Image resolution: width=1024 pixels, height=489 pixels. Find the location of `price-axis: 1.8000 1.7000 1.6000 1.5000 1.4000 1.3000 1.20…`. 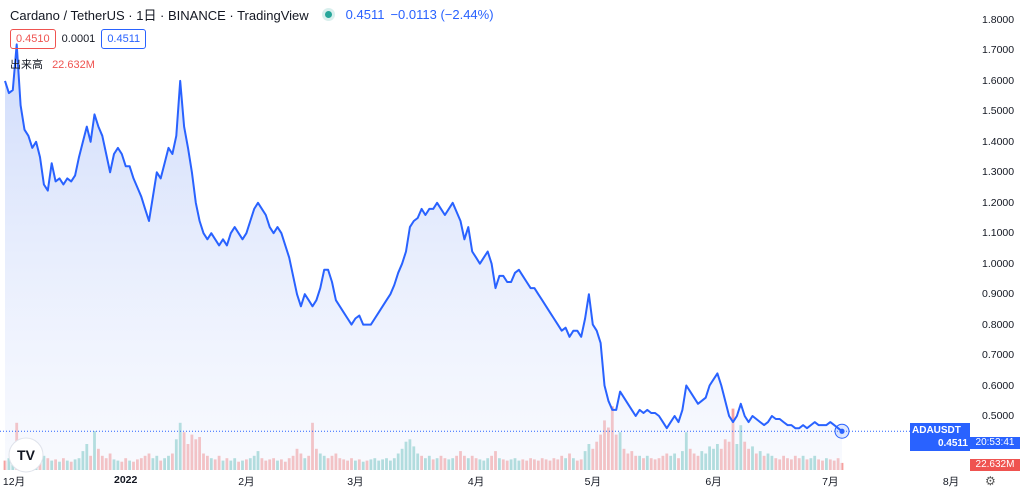

price-axis: 1.8000 1.7000 1.6000 1.5000 1.4000 1.3000 1.20… is located at coordinates (997, 244).